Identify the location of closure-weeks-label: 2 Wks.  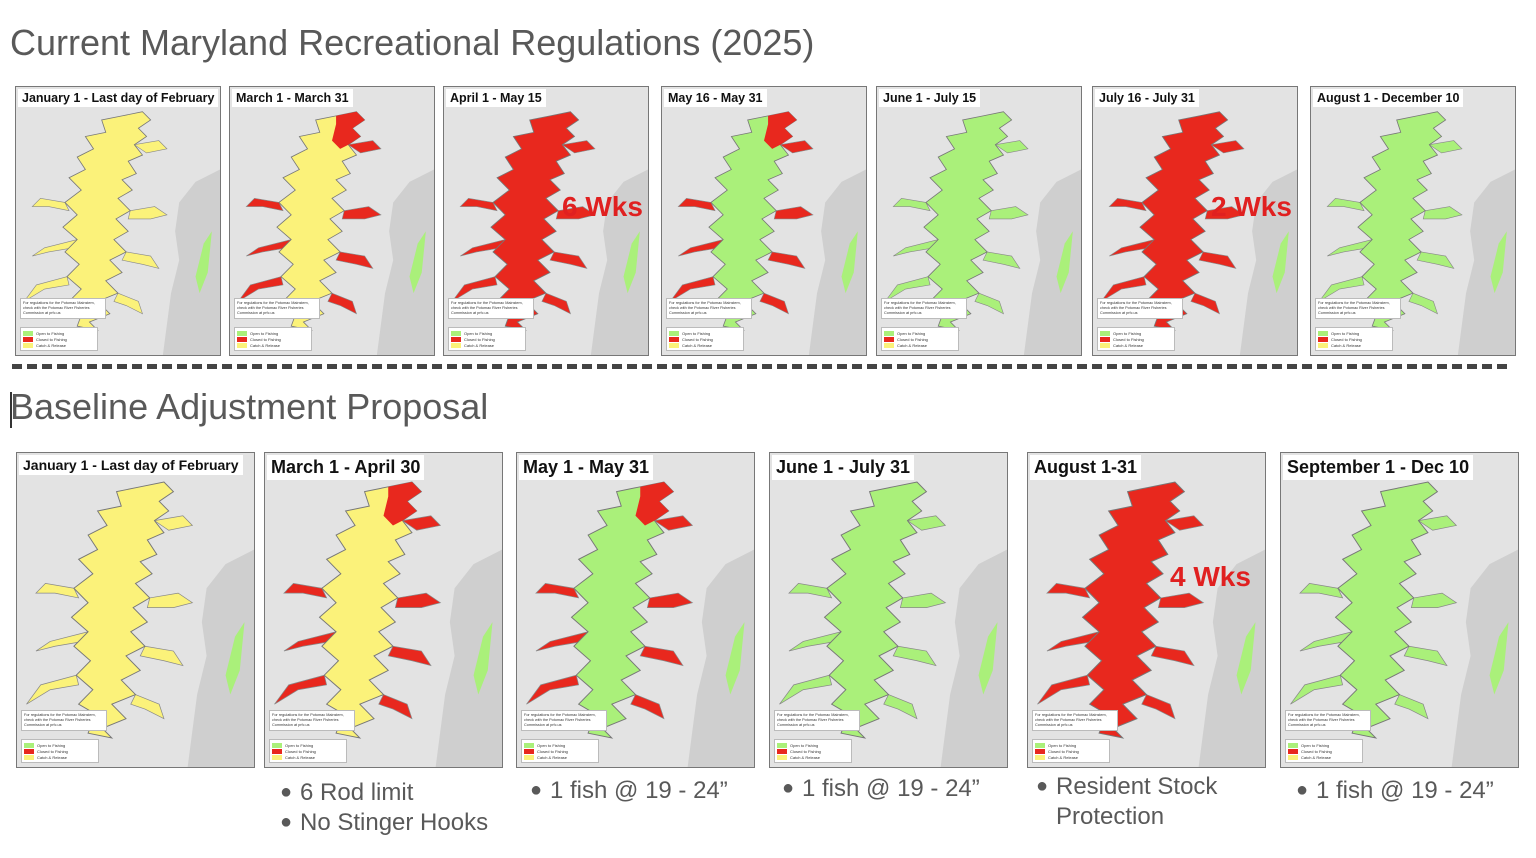
(1251, 206).